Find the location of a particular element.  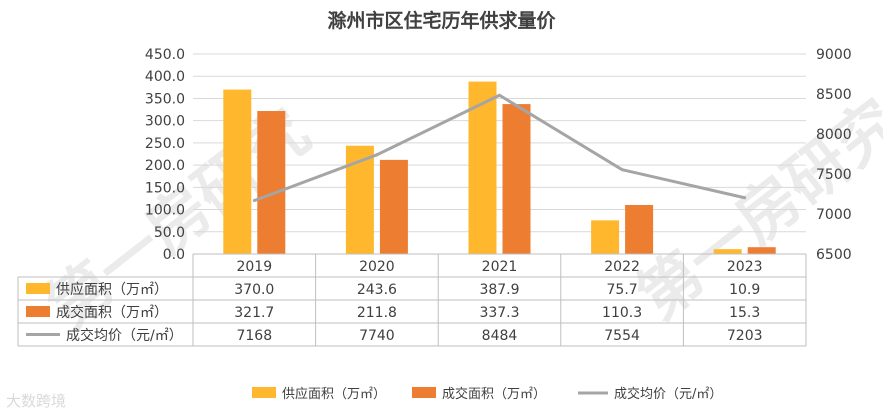

y-left-tick-label: 50.0 is located at coordinates (169, 233).